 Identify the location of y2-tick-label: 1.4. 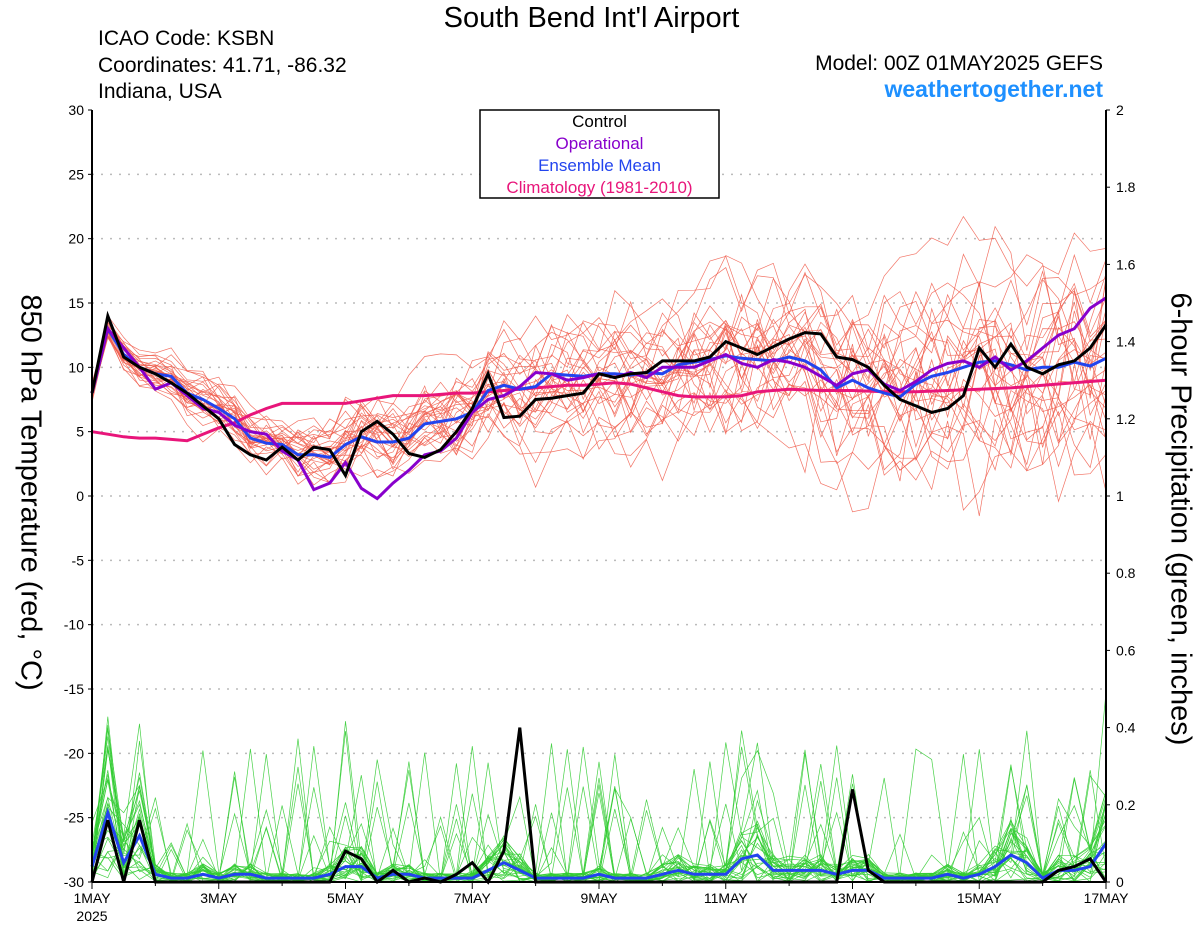
(1126, 342).